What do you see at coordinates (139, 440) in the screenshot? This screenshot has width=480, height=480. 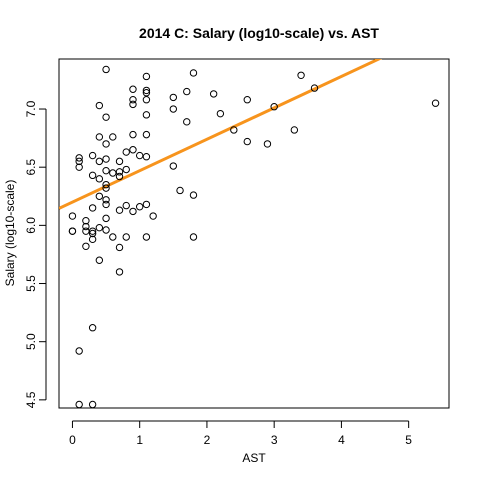 I see `x-tick-label: 1` at bounding box center [139, 440].